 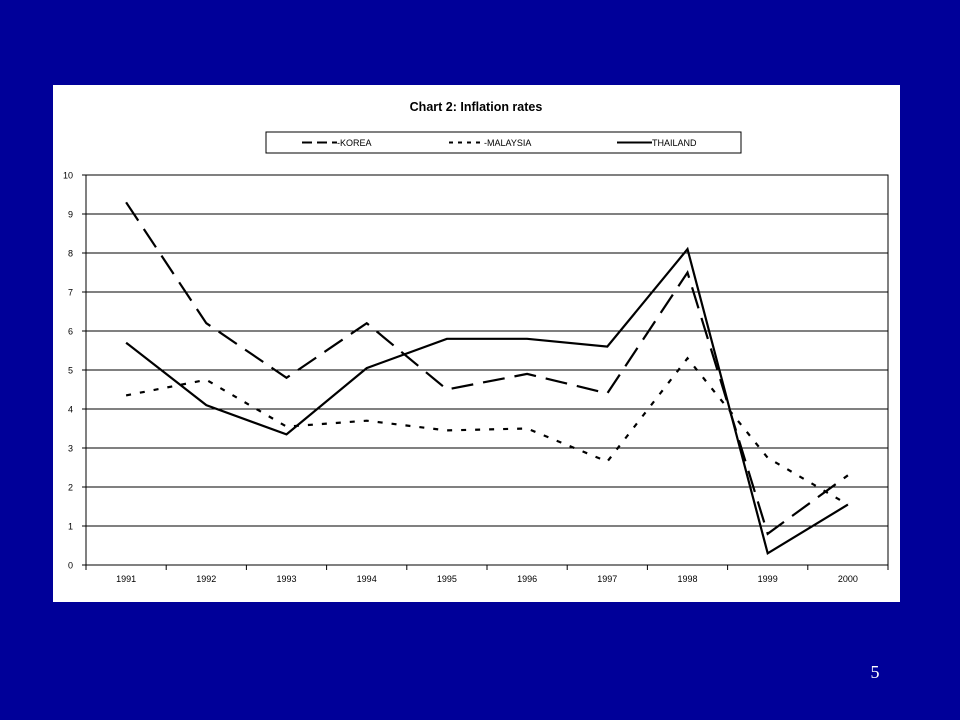 I want to click on x-tick-label: 1996, so click(x=527, y=579).